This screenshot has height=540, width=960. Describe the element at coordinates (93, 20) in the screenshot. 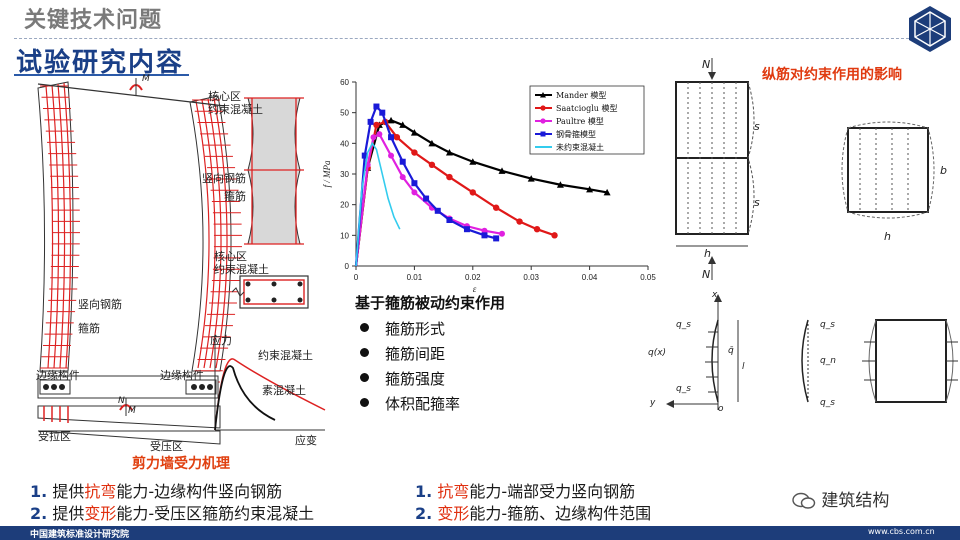

I see `header-title: 关键技术问题` at that location.